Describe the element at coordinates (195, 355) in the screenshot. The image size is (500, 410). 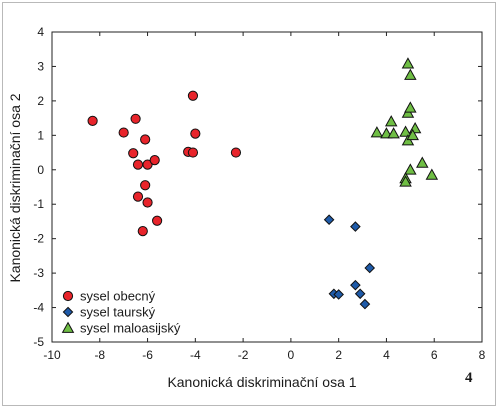
I see `x-tick-label: -4` at that location.